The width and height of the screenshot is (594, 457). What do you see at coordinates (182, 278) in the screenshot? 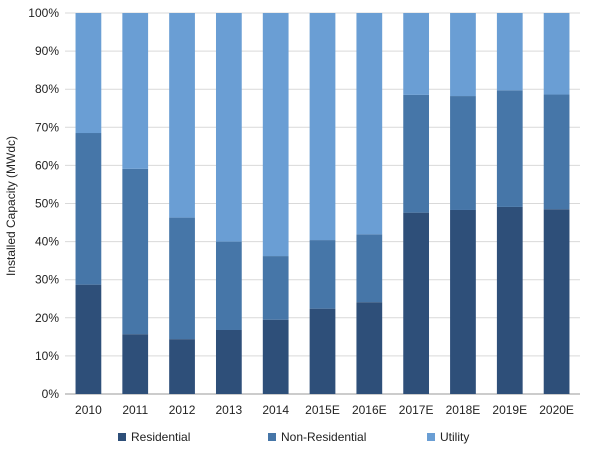
I see `bar-non-residential-2012` at bounding box center [182, 278].